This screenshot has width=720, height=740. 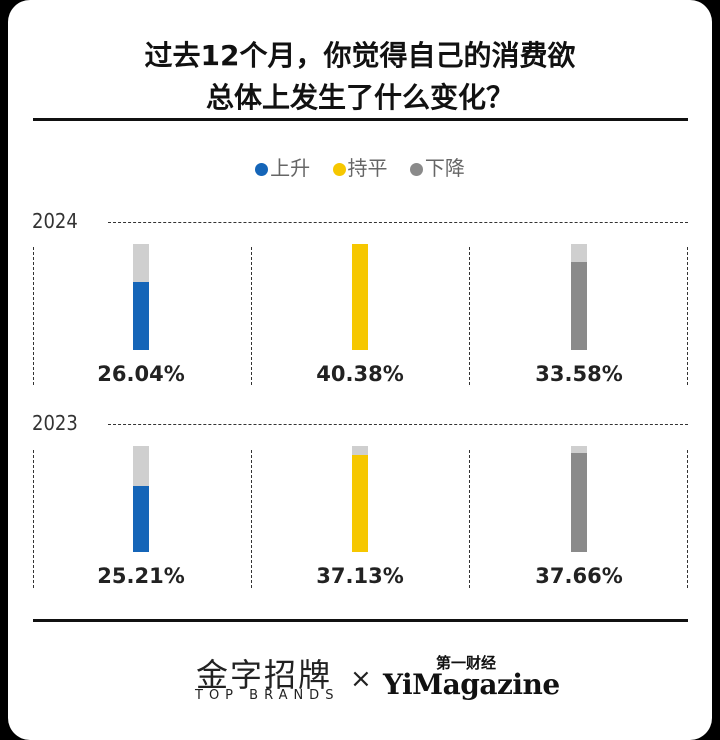 I want to click on legend: 上升 持平 下降, so click(x=360, y=166).